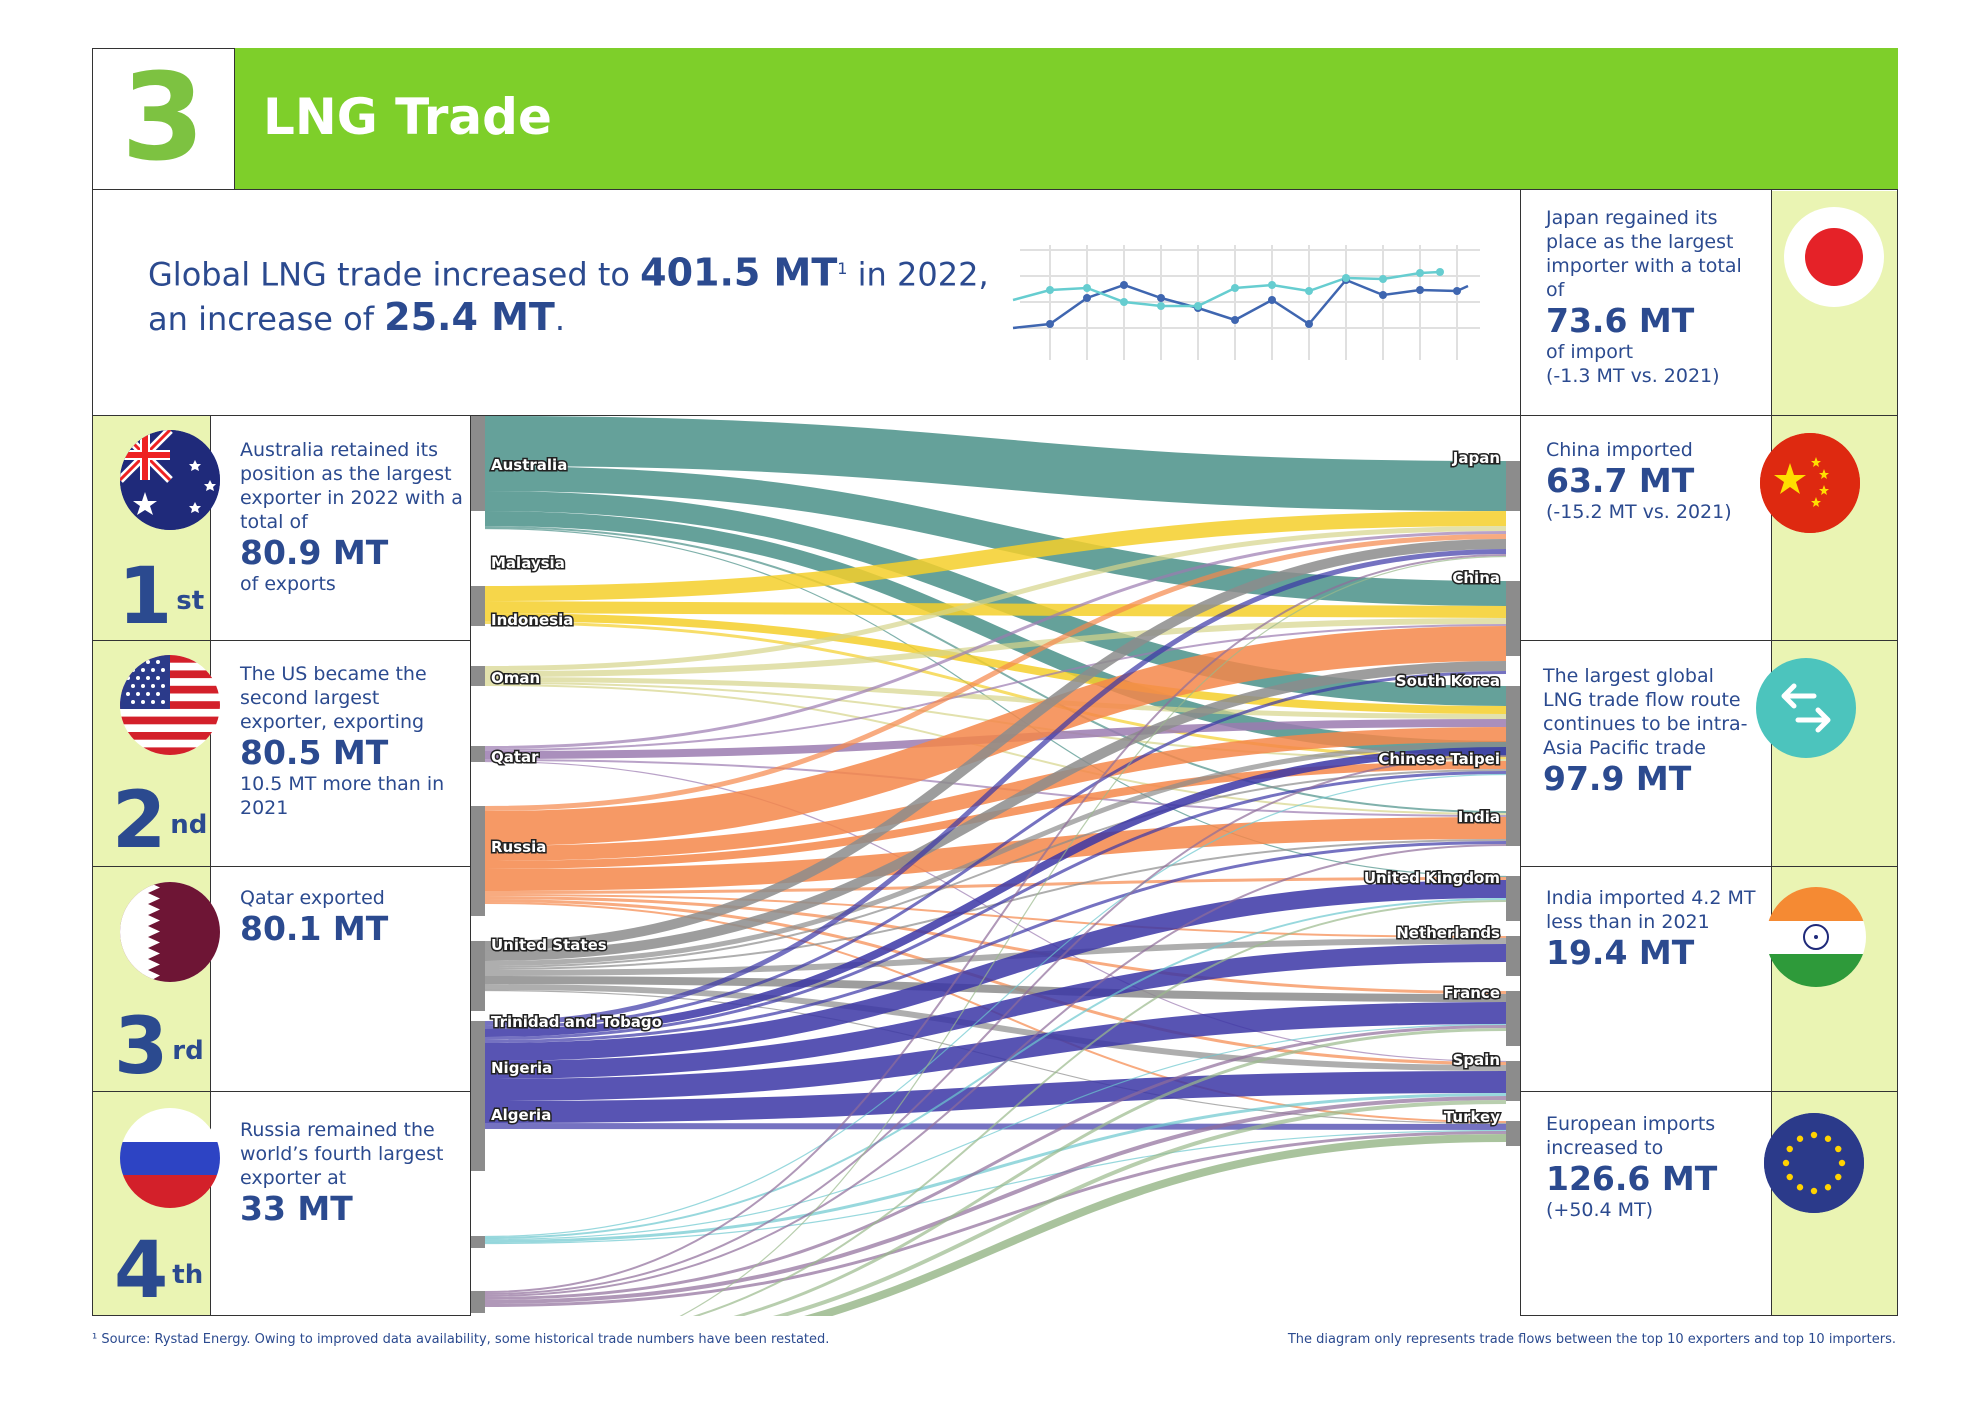 Image resolution: width=1984 pixels, height=1403 pixels. What do you see at coordinates (1439, 759) in the screenshot?
I see `importer-label: Chinese Taipei` at bounding box center [1439, 759].